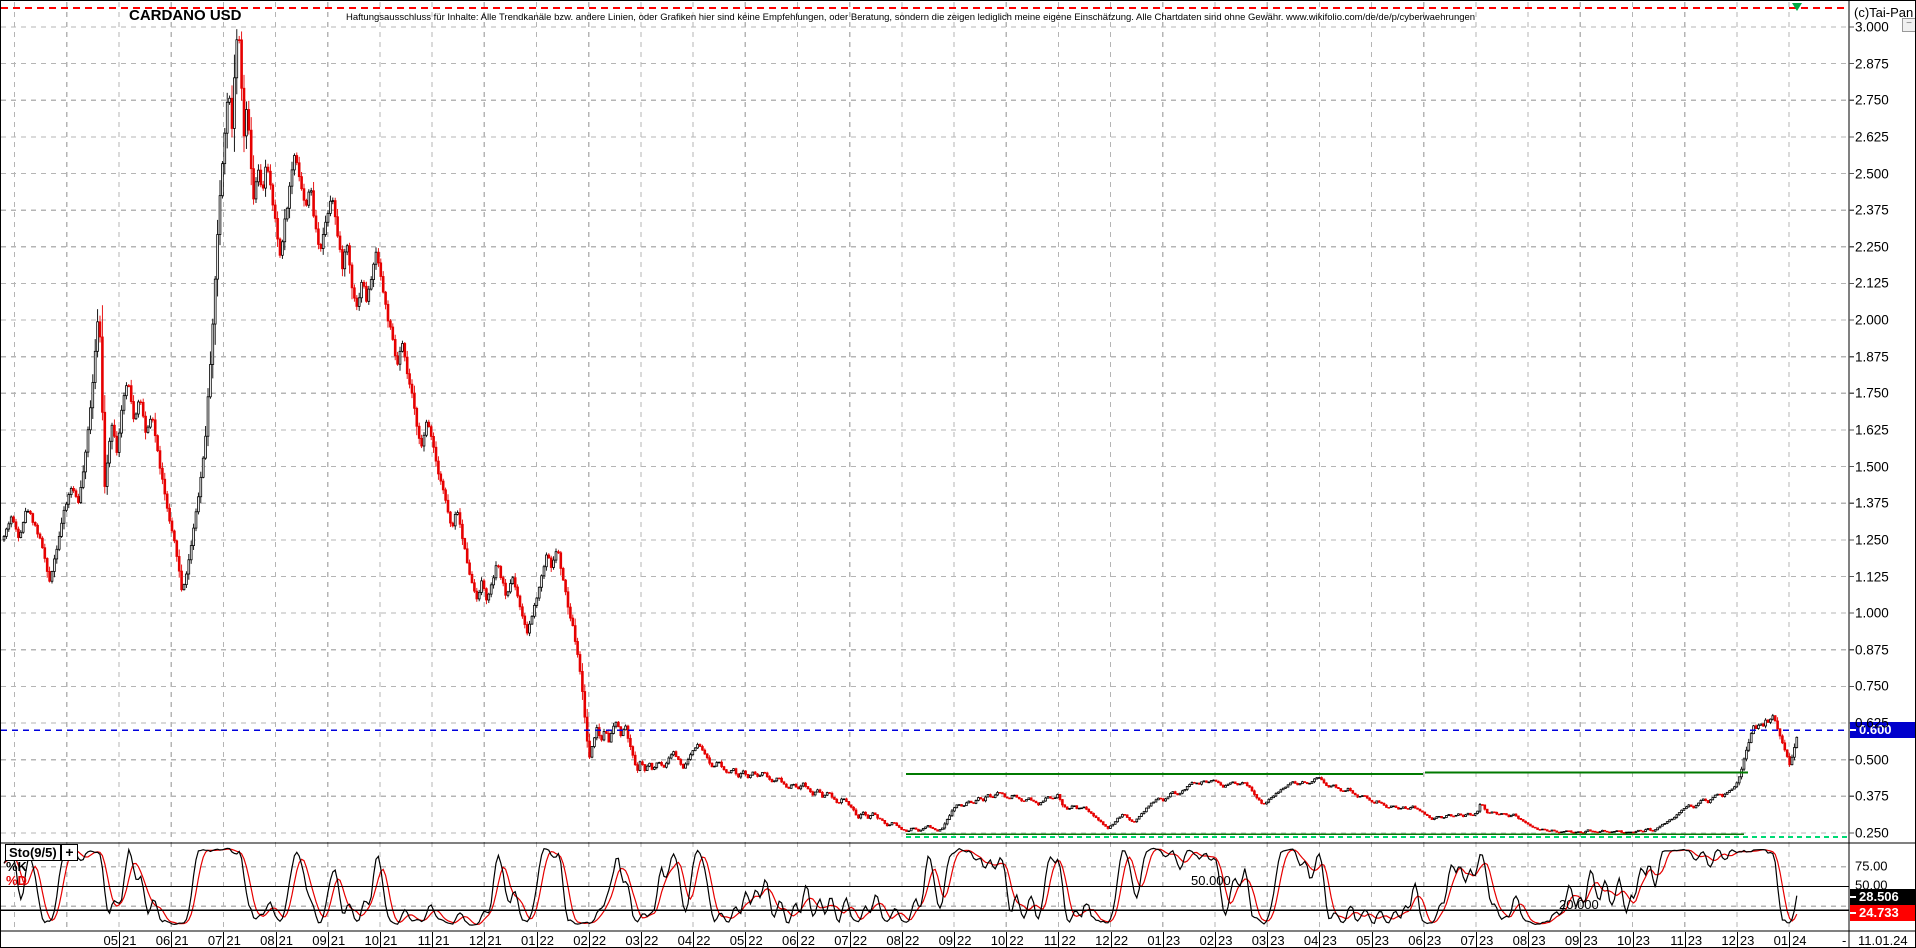 This screenshot has width=1916, height=948. Describe the element at coordinates (998, 940) in the screenshot. I see `month-label: 10` at that location.